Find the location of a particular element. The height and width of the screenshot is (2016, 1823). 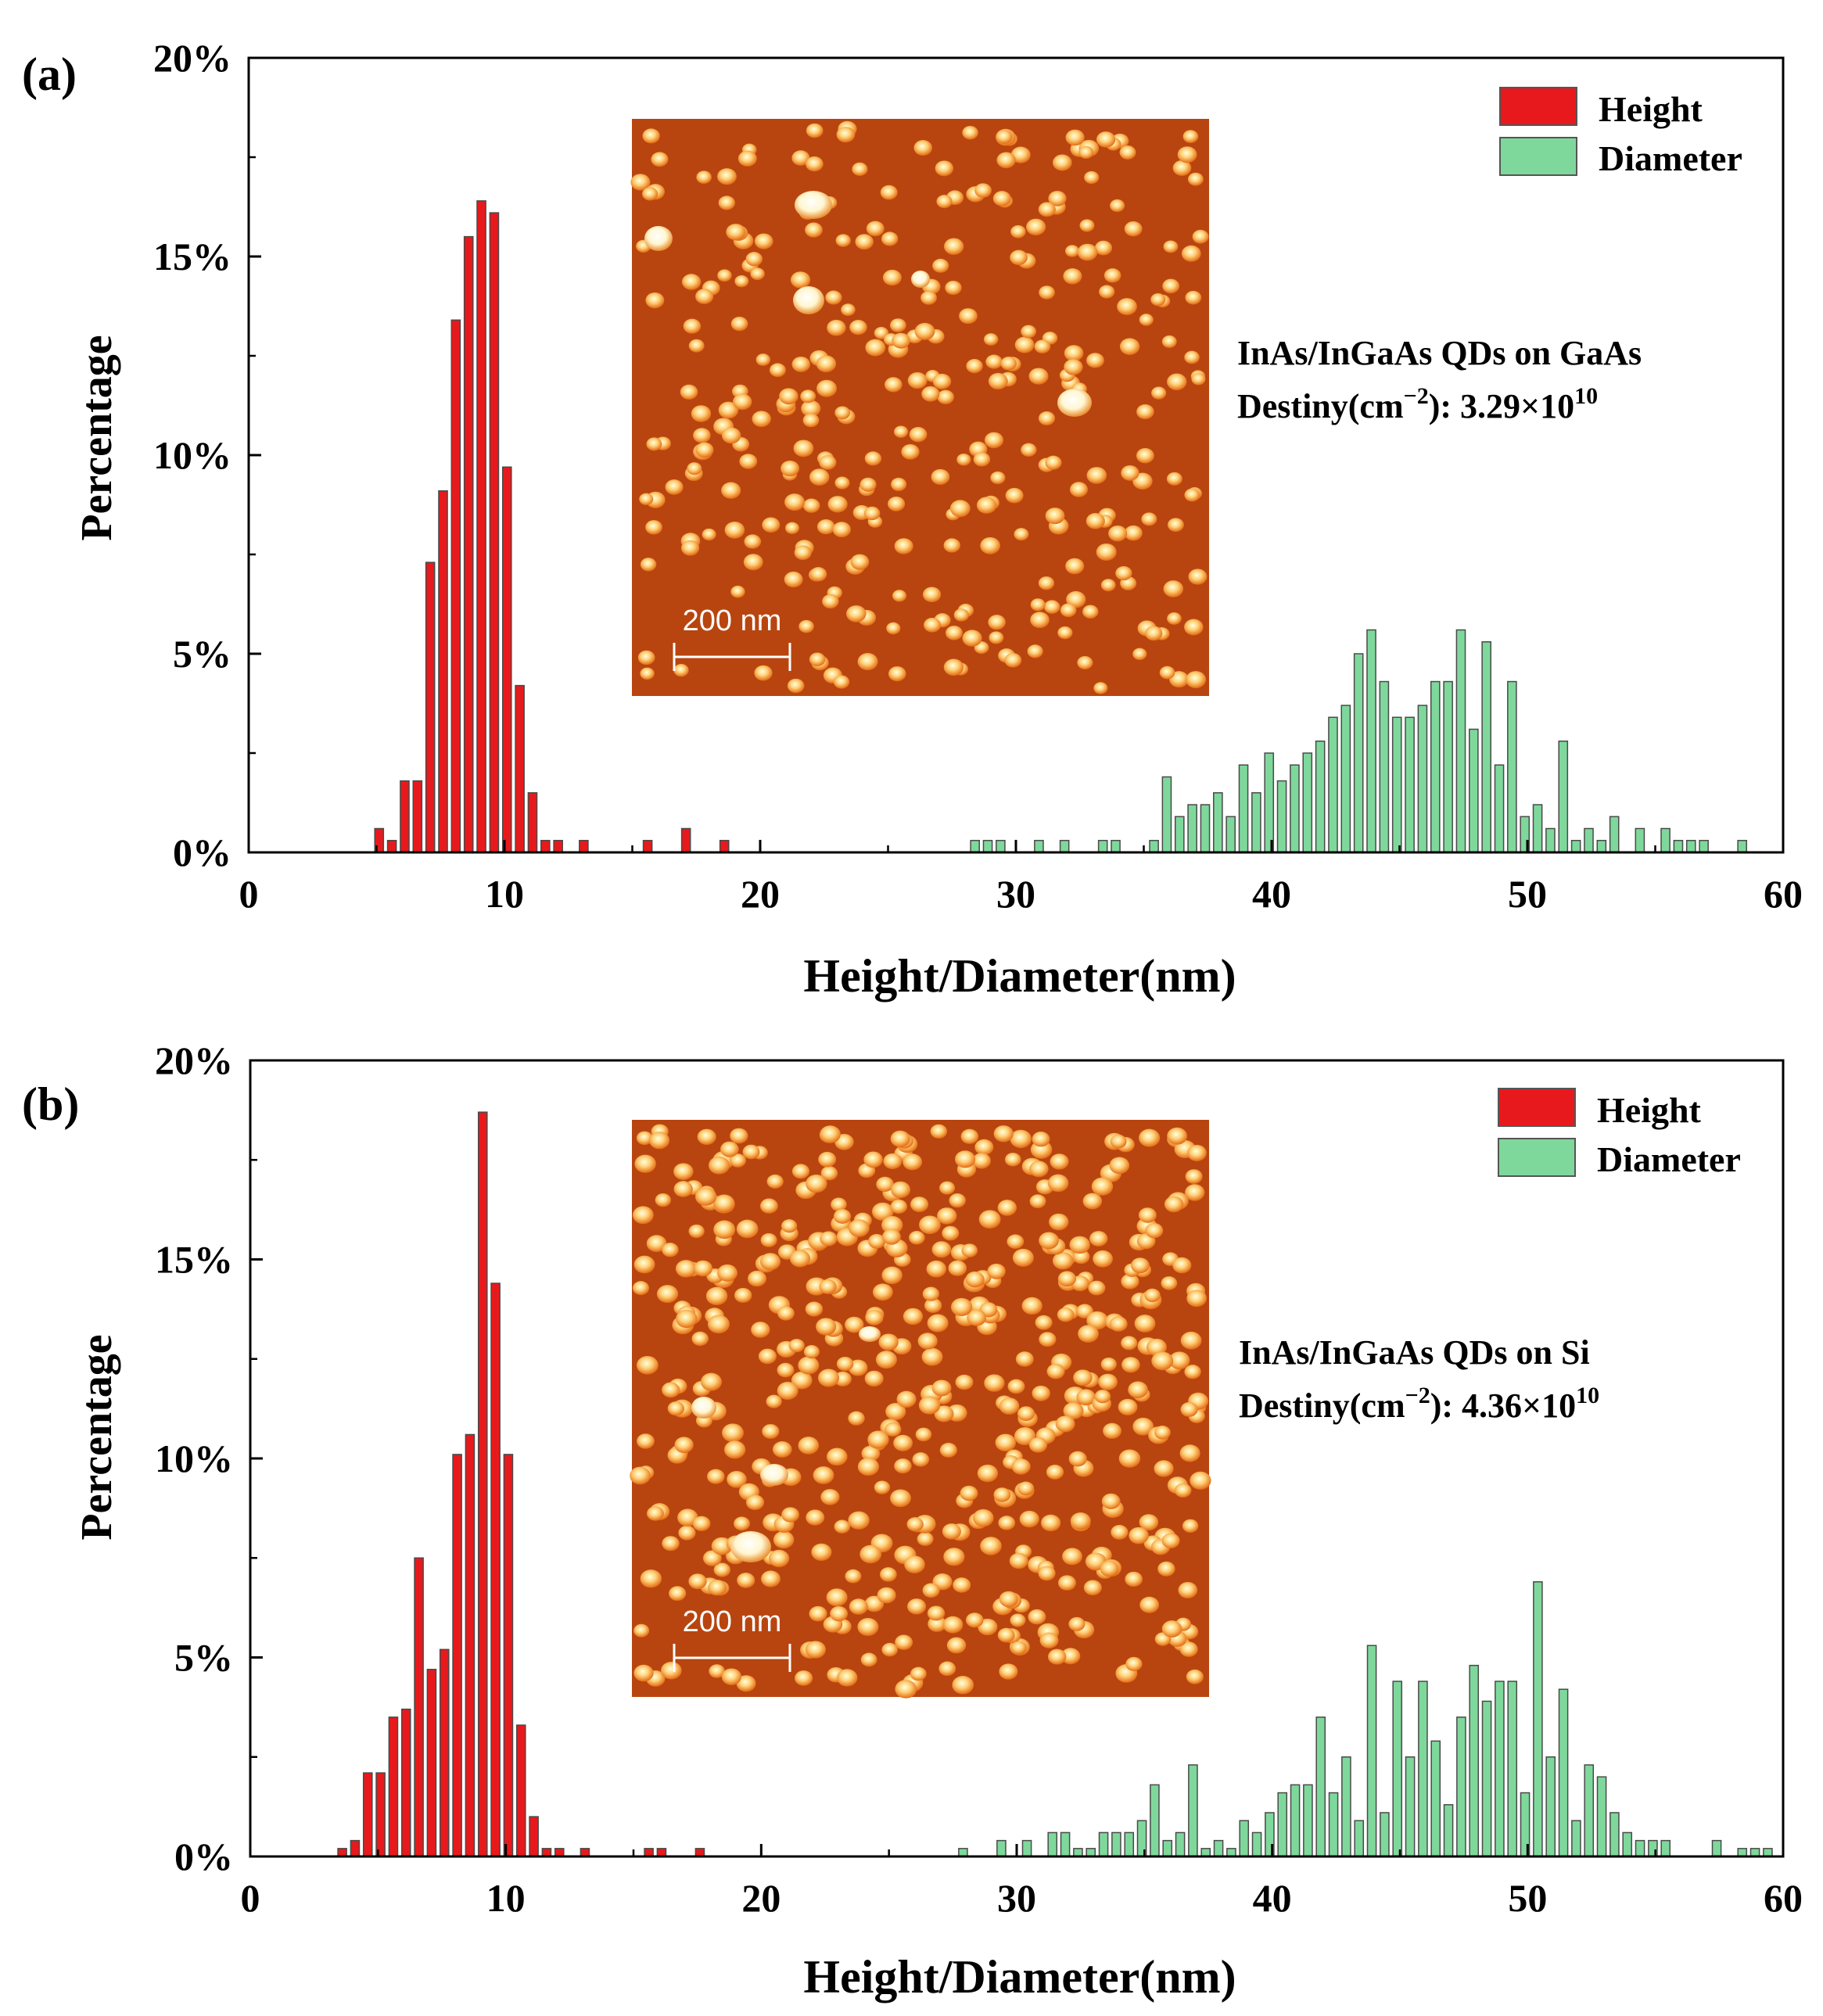

y-tick-label: 15% is located at coordinates (194, 1260).